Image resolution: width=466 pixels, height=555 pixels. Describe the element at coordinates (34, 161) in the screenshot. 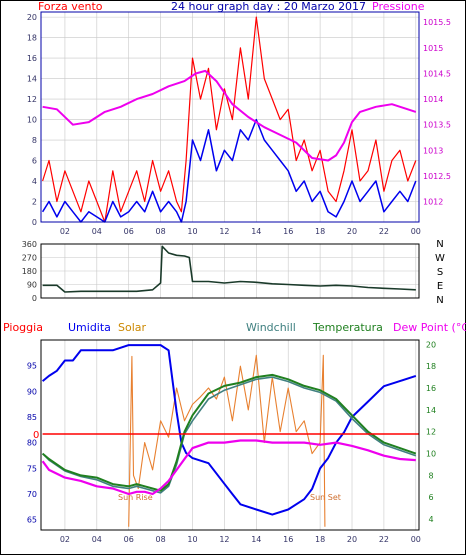

I see `y-tick-label: 6` at that location.